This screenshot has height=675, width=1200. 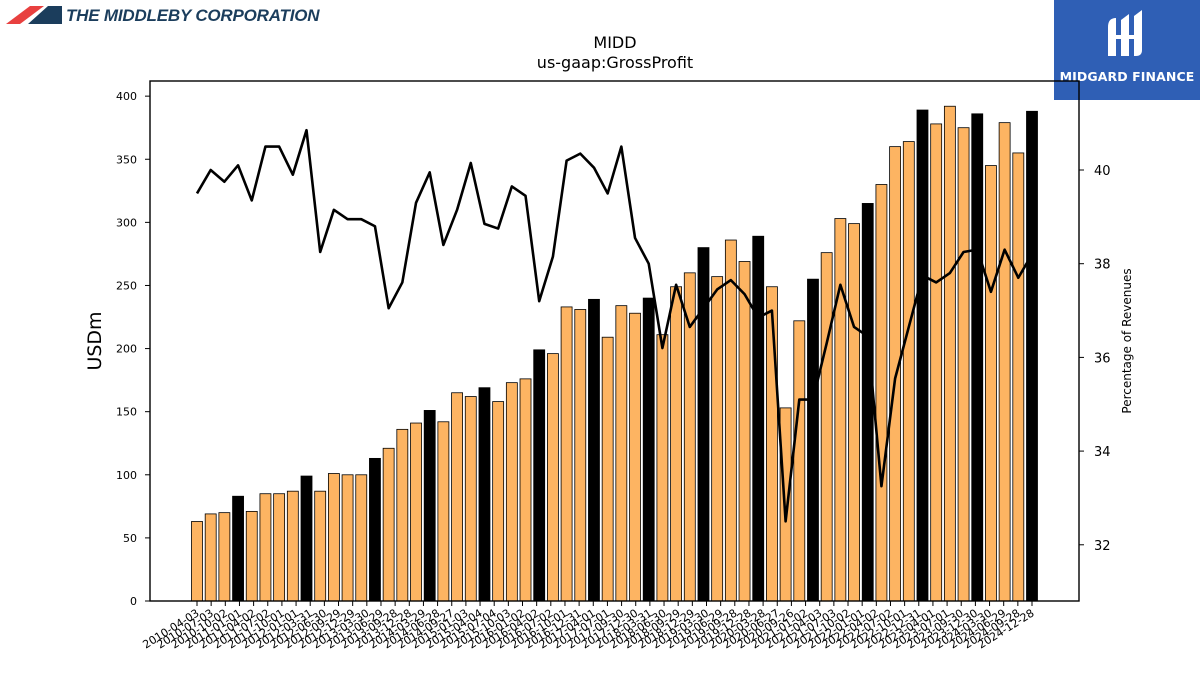 I want to click on midgard-logo-icon, so click(x=1125, y=33).